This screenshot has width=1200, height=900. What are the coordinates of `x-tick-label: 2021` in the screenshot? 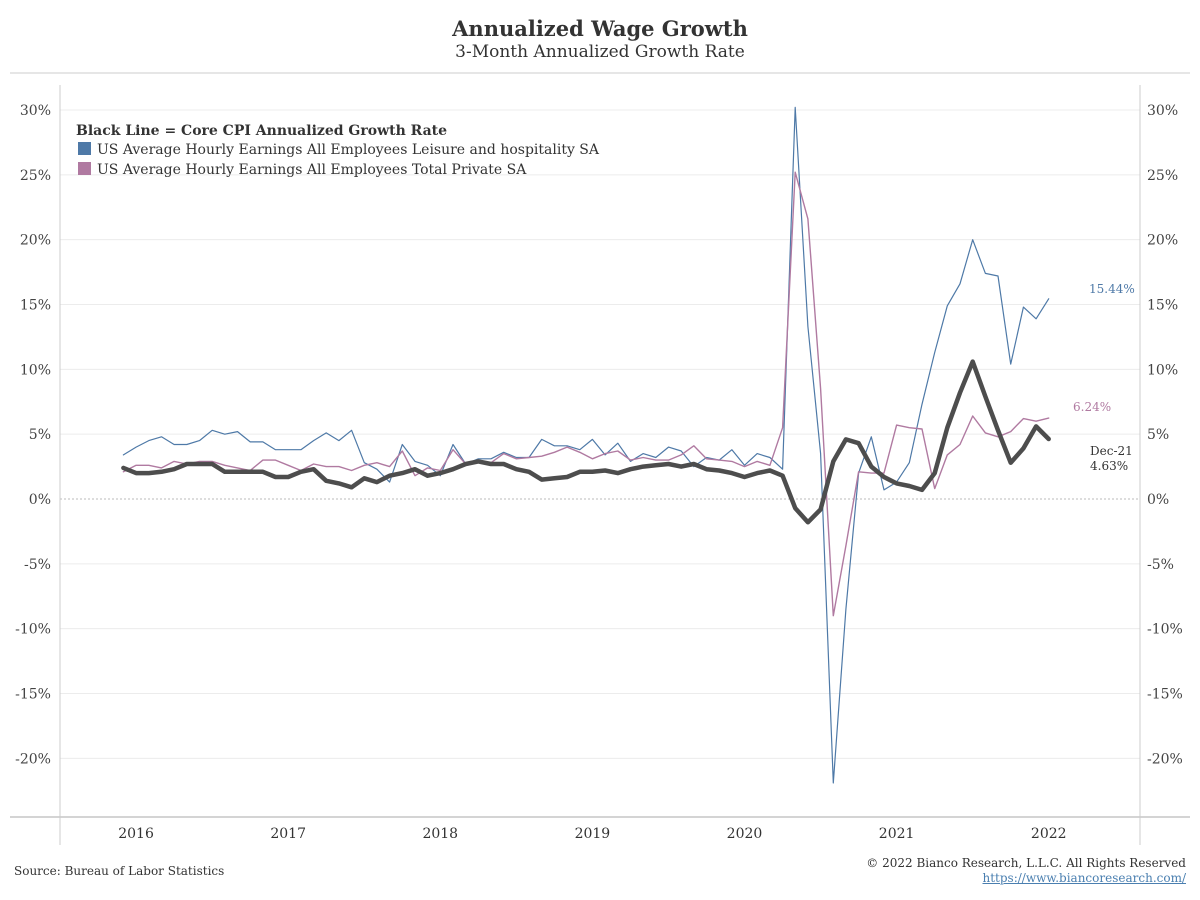 It's located at (897, 834).